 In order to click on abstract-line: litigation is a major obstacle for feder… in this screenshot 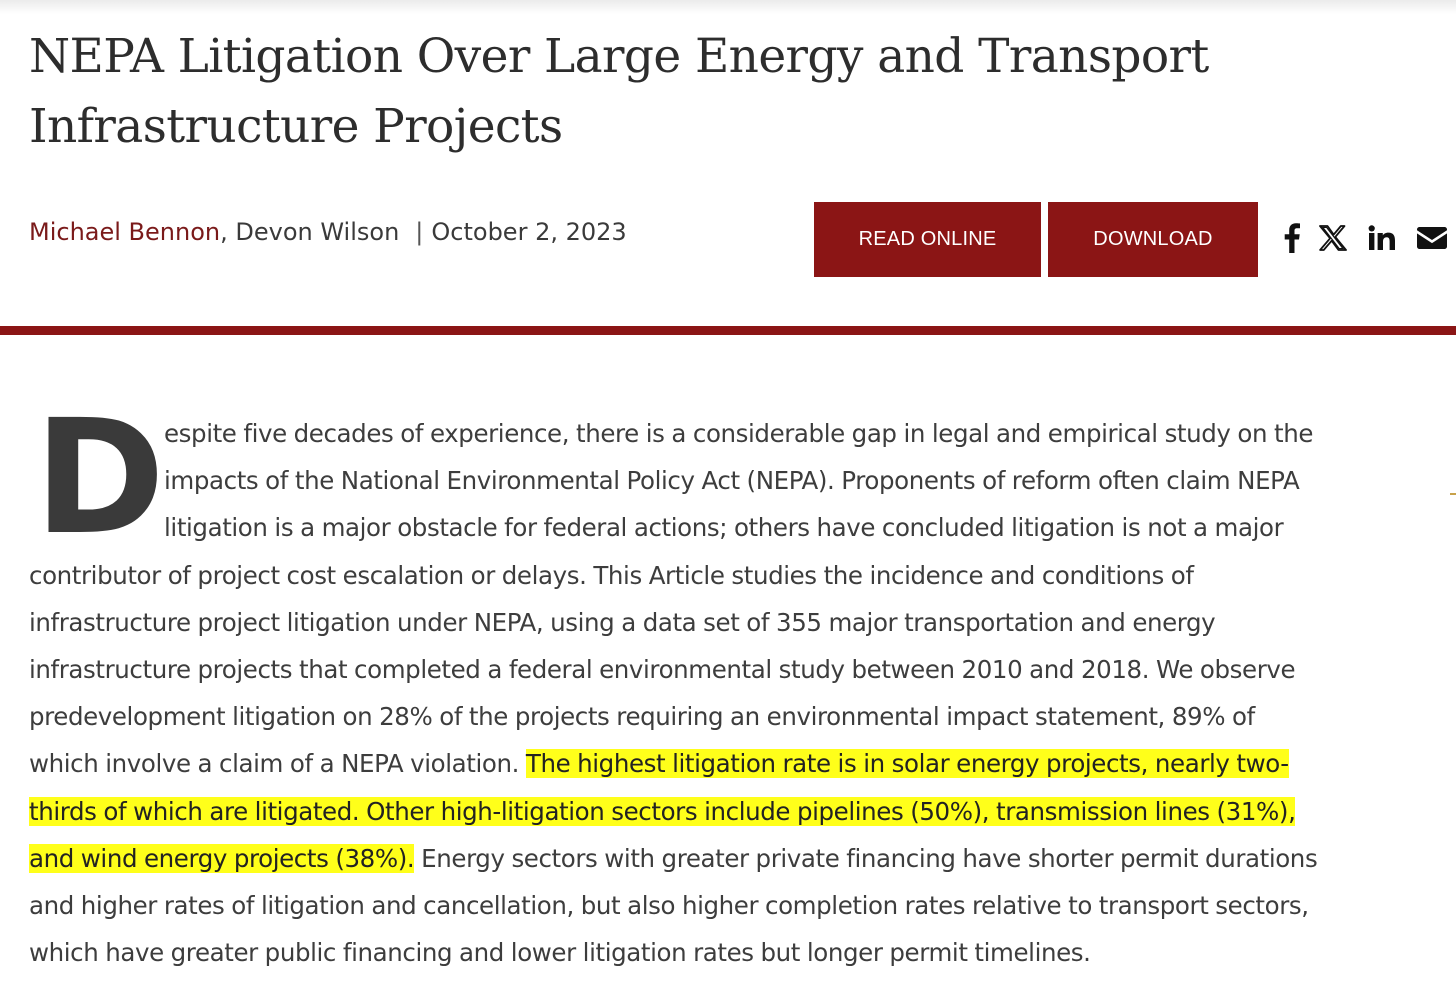, I will do `click(724, 528)`.